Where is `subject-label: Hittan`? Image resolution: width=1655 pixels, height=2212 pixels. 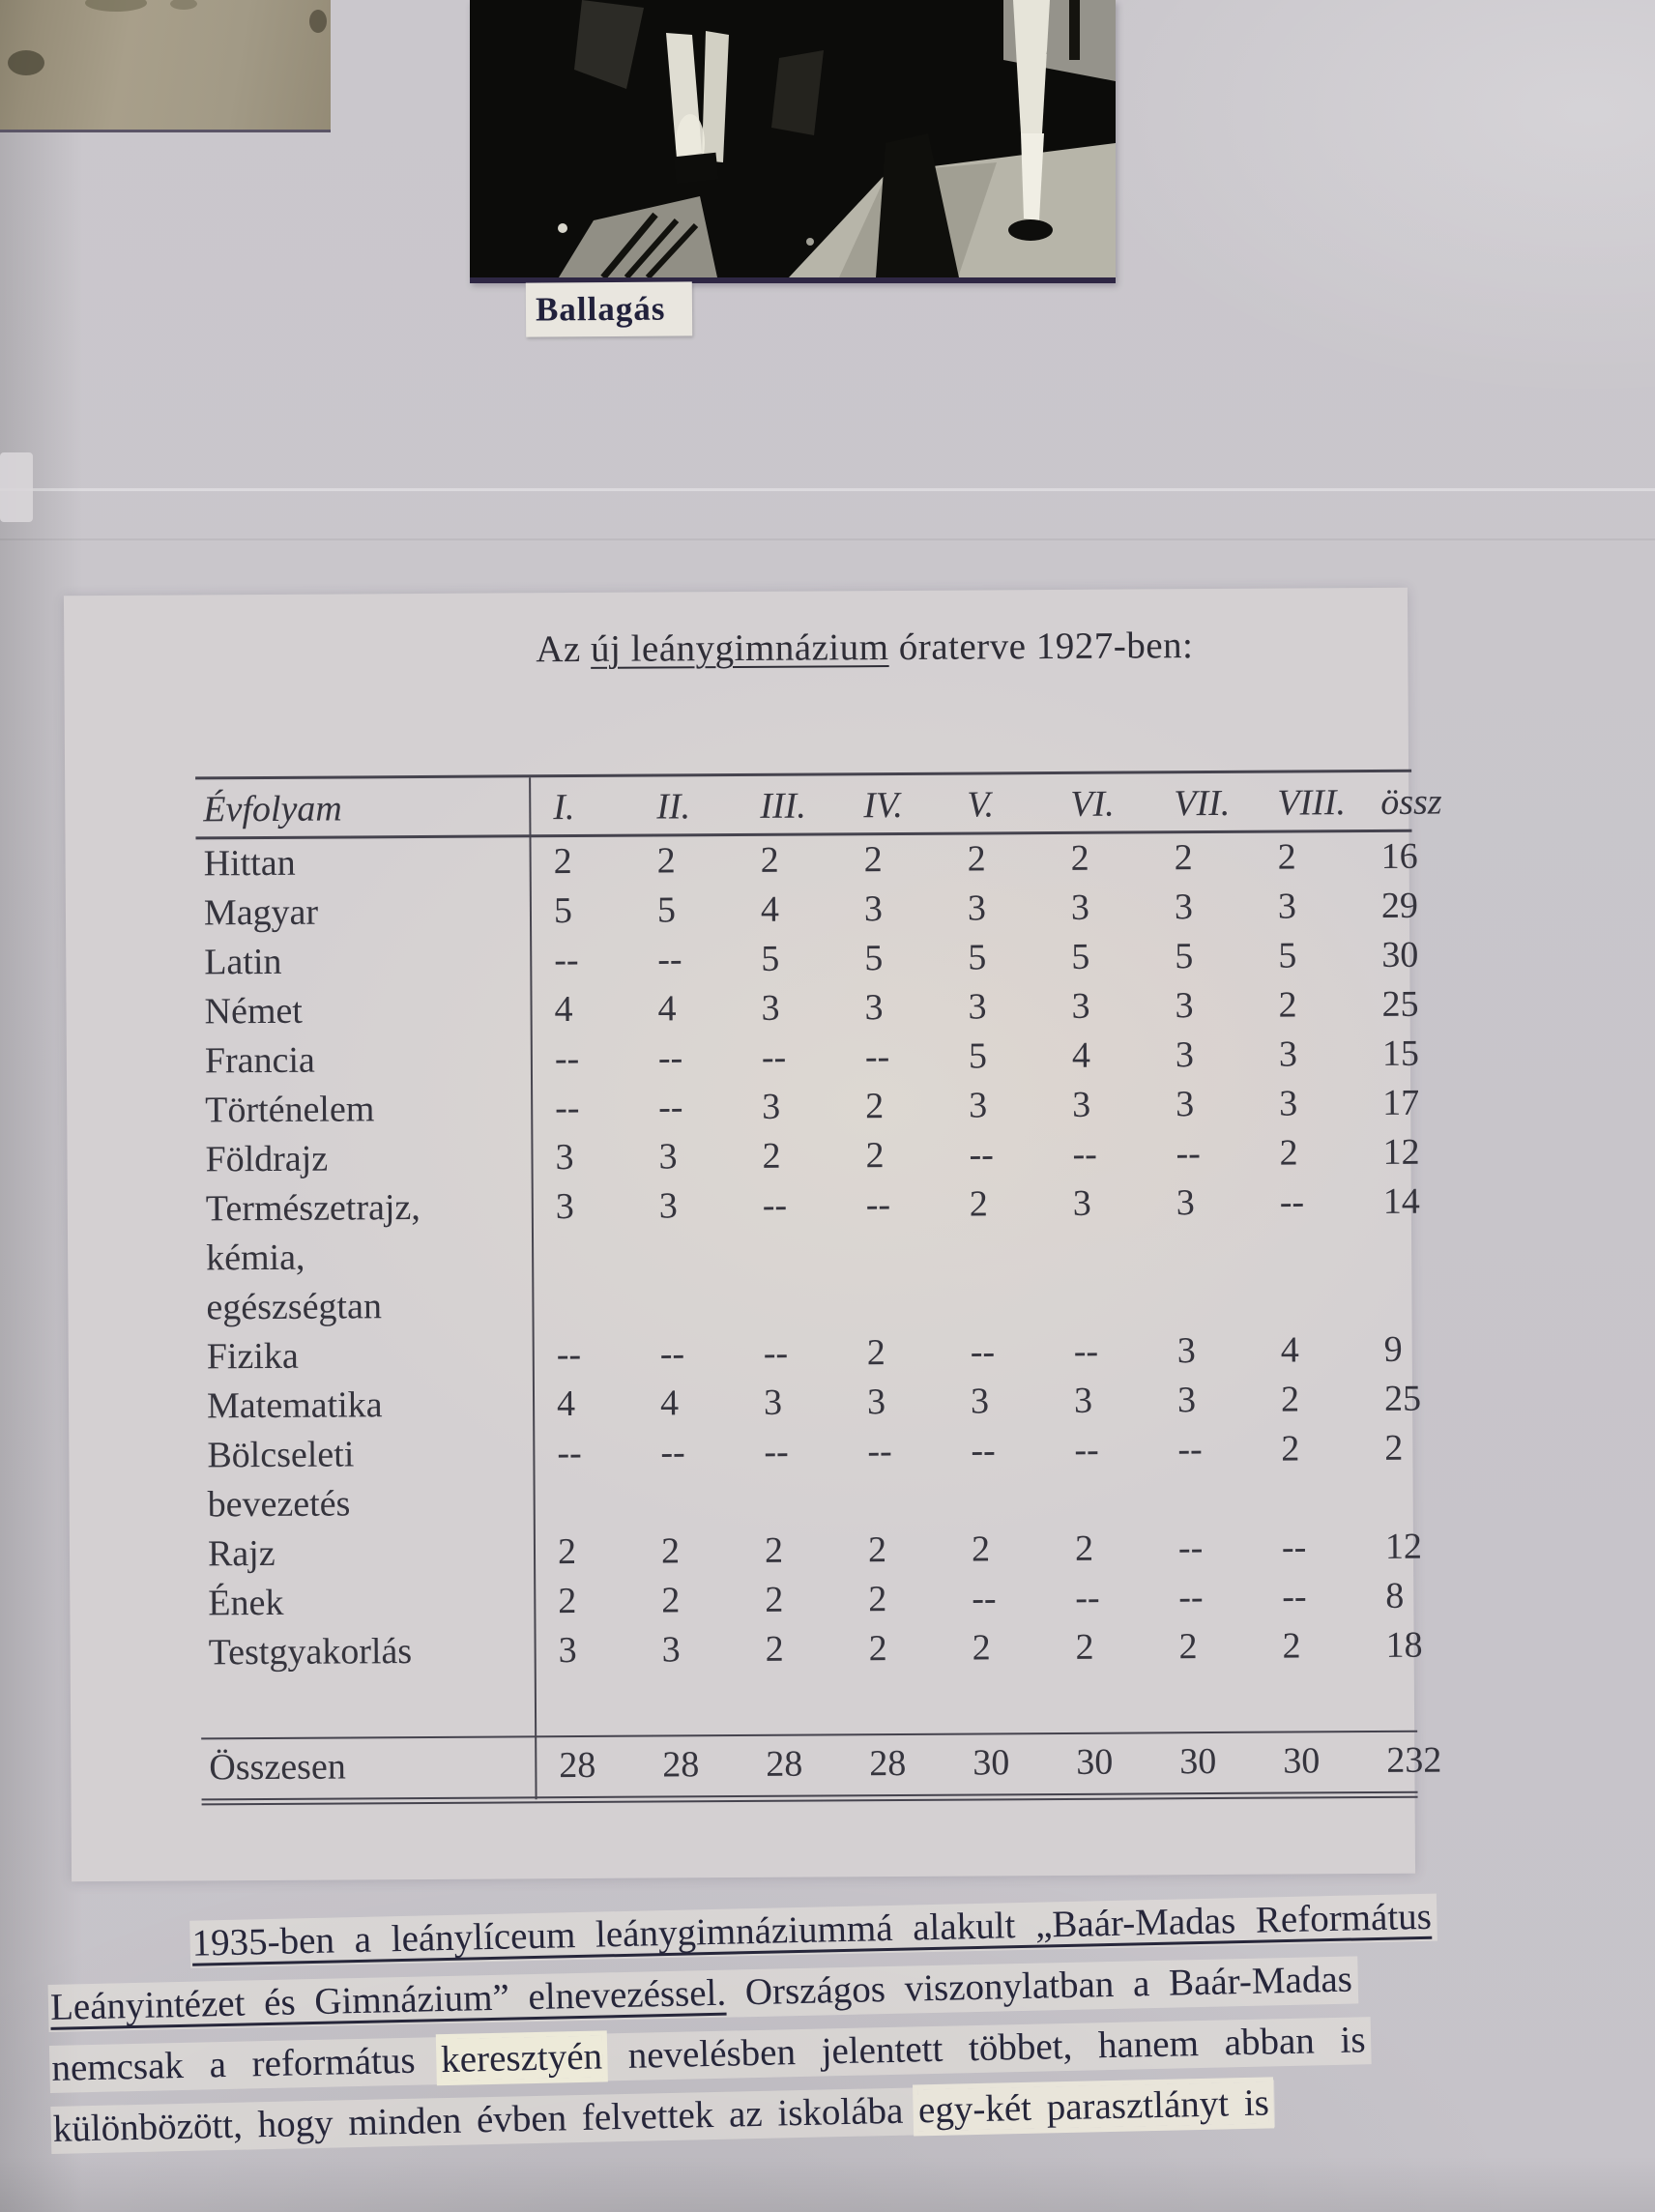
subject-label: Hittan is located at coordinates (249, 863).